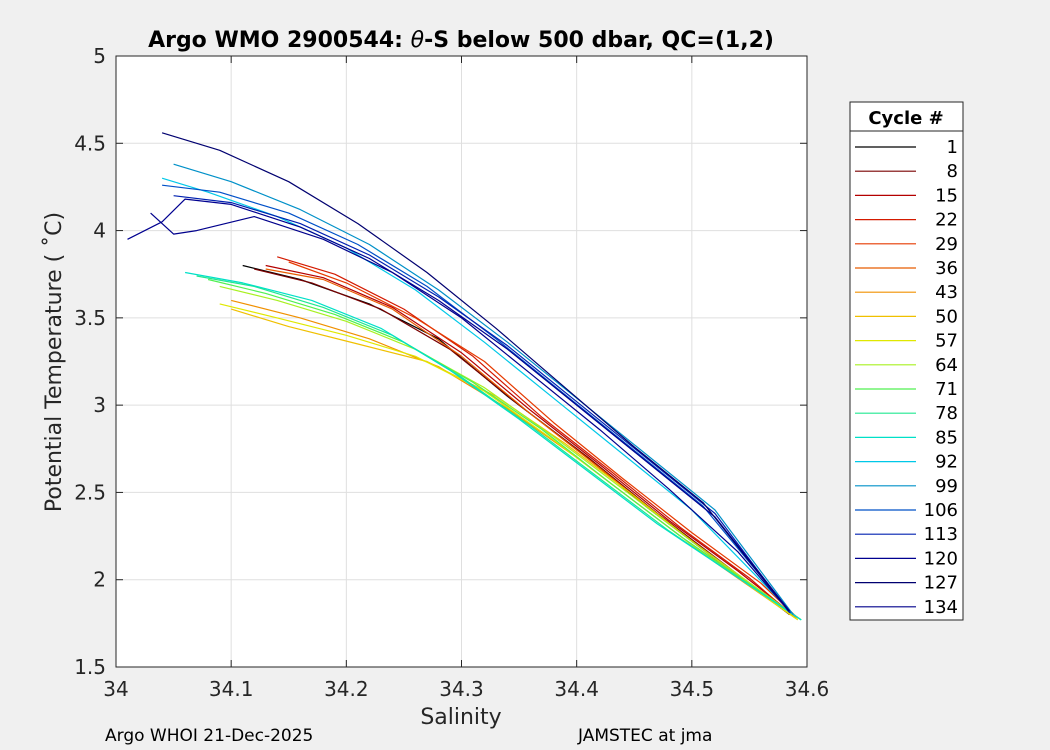 The height and width of the screenshot is (750, 1050). Describe the element at coordinates (90, 667) in the screenshot. I see `y-tick-label: 1.5` at that location.